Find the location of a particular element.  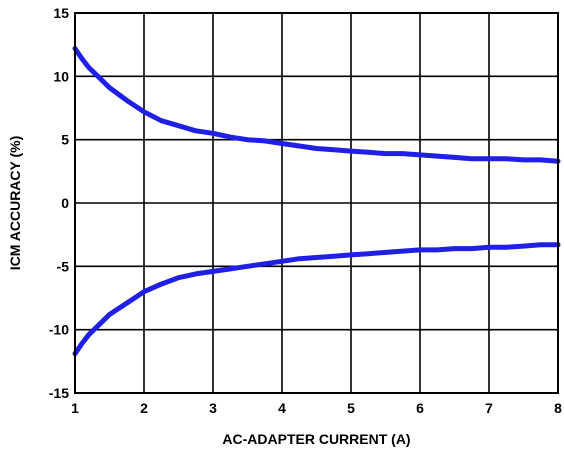

x-tick-label-2: 3 is located at coordinates (213, 408).